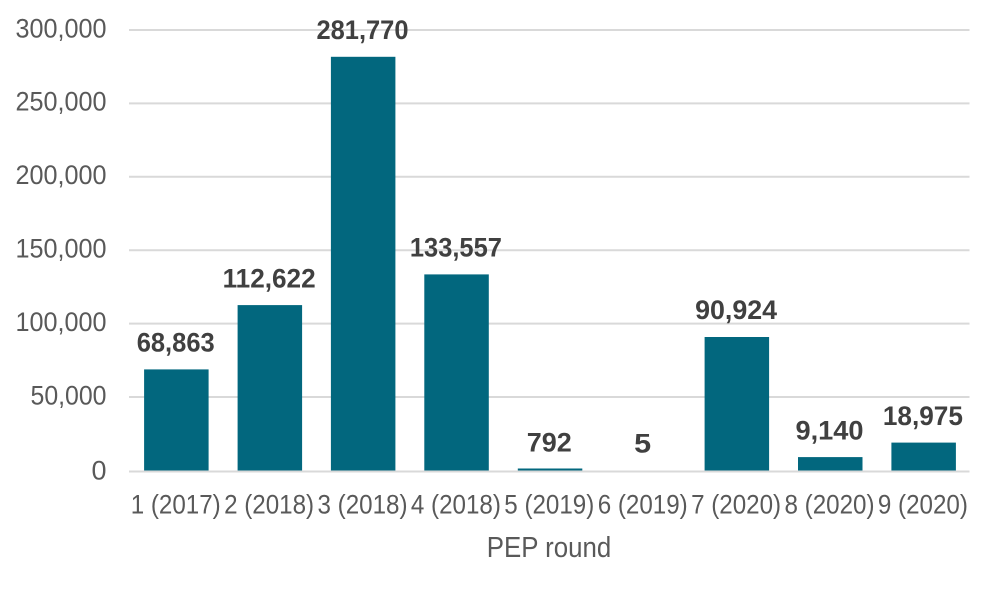 This screenshot has width=1000, height=600. I want to click on svg-text: 6 (2019), so click(643, 505).